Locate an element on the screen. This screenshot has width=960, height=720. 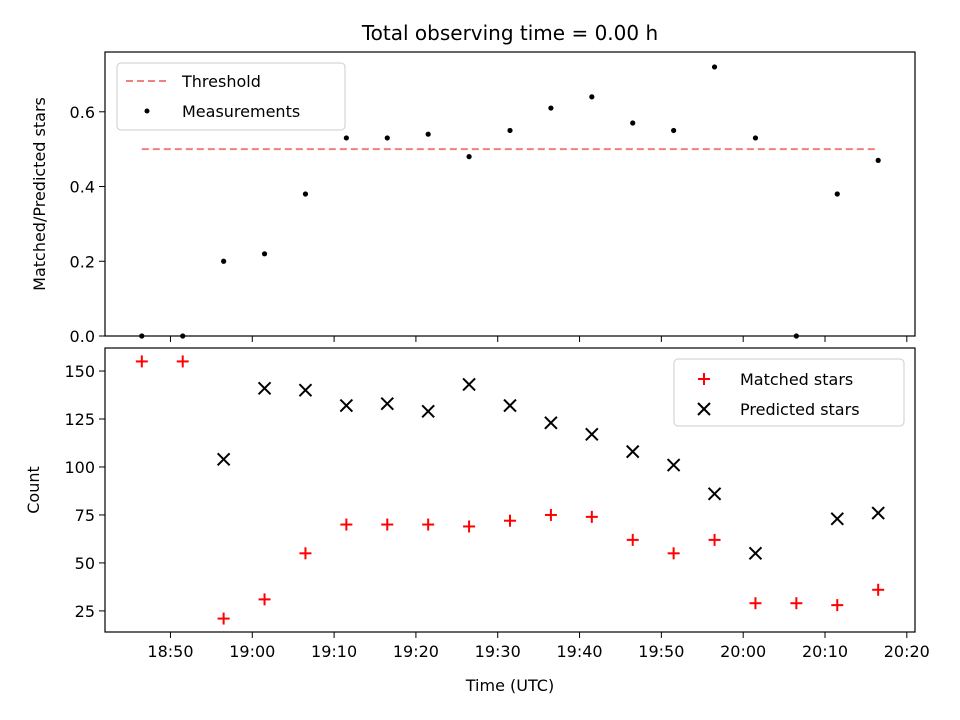
top-y-tick-label: 0.4 is located at coordinates (82, 187).